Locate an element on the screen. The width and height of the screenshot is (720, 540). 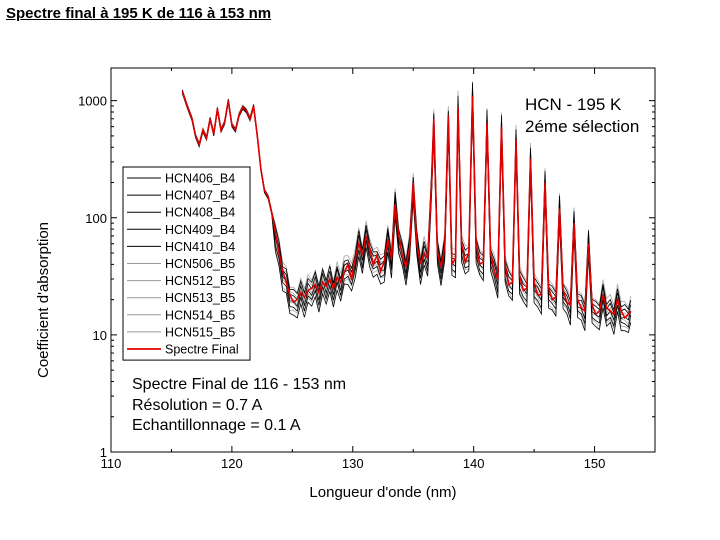
legend-label: HCN514_B5 is located at coordinates (200, 315).